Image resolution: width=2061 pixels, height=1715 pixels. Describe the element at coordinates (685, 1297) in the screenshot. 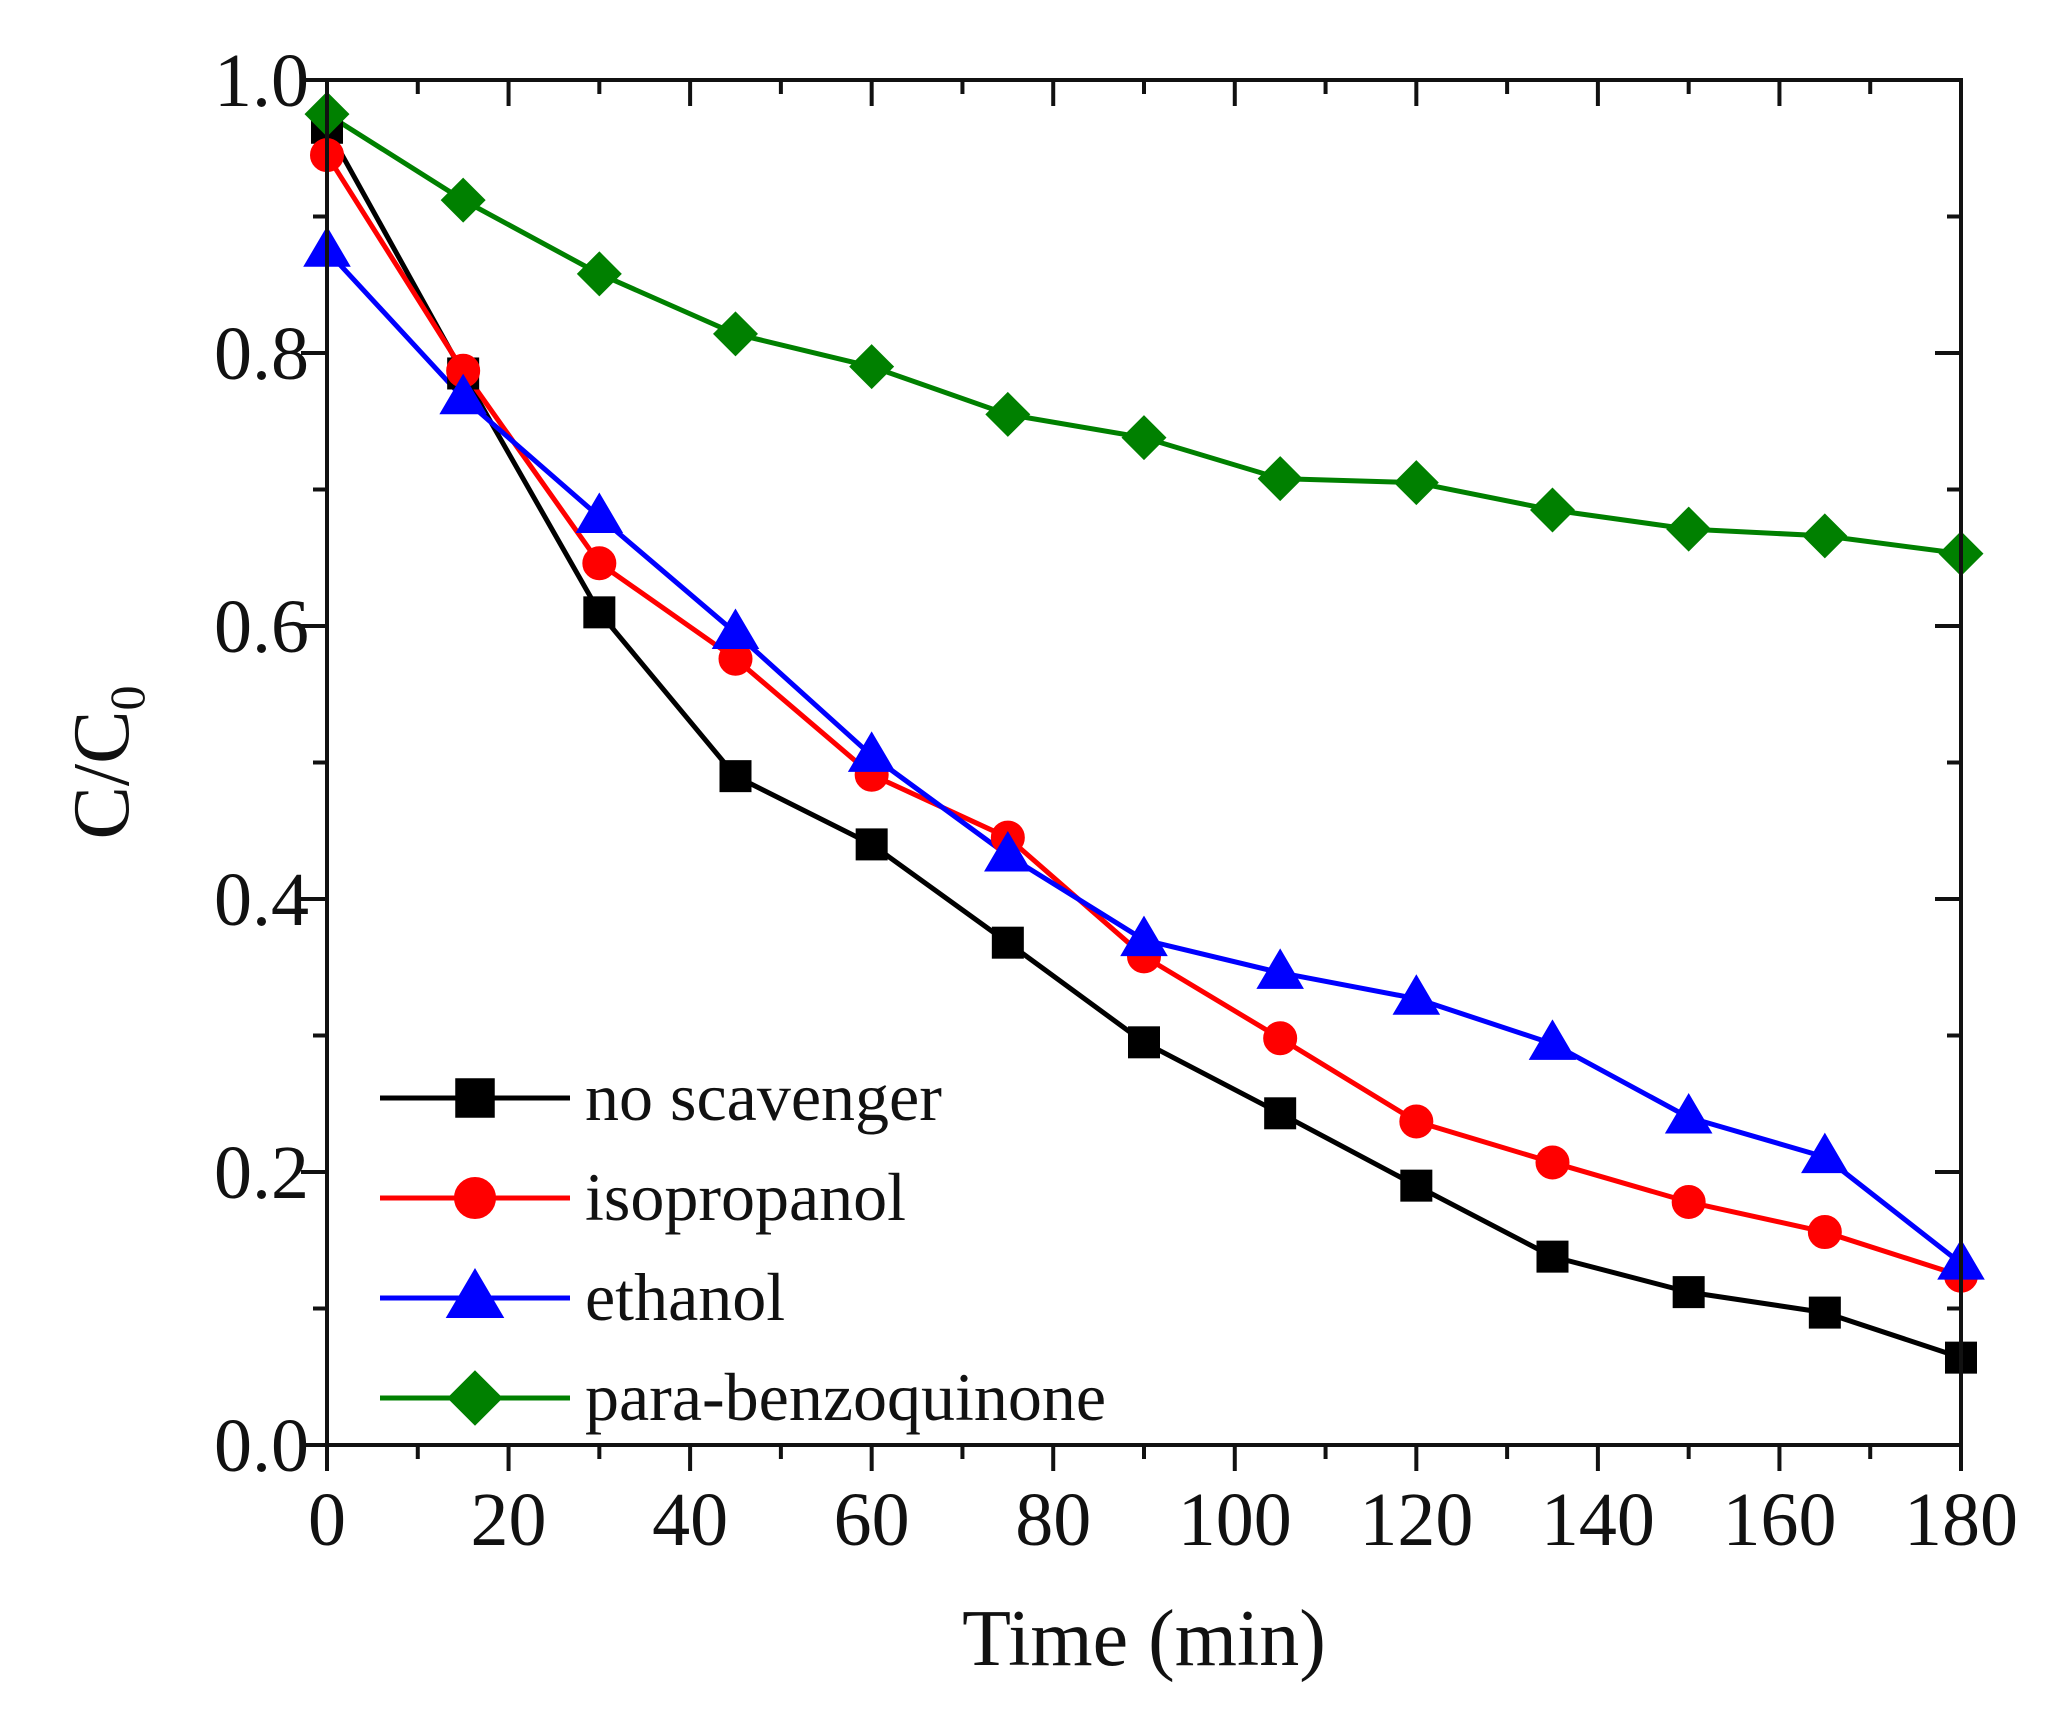

I see `legend-label: ethanol` at that location.